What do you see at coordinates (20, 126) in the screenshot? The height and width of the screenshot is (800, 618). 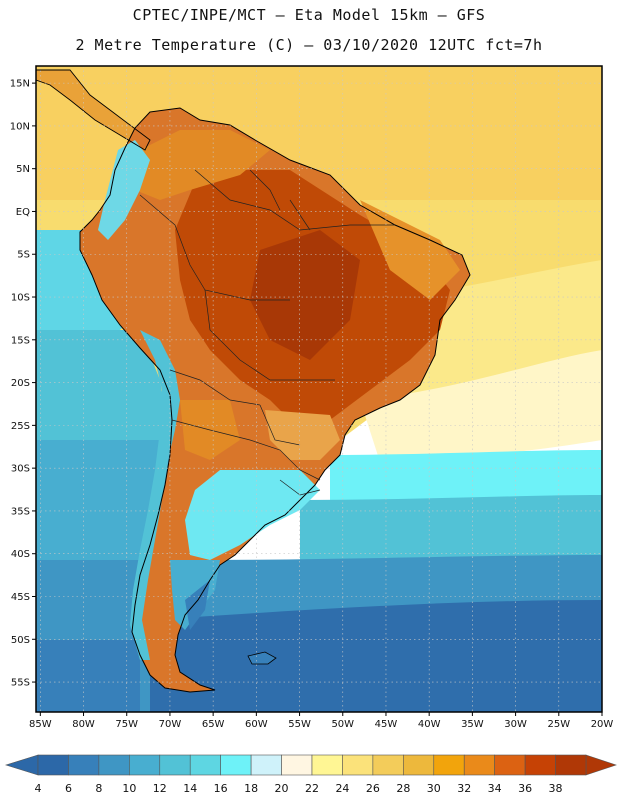 I see `lat-label: 10N` at bounding box center [20, 126].